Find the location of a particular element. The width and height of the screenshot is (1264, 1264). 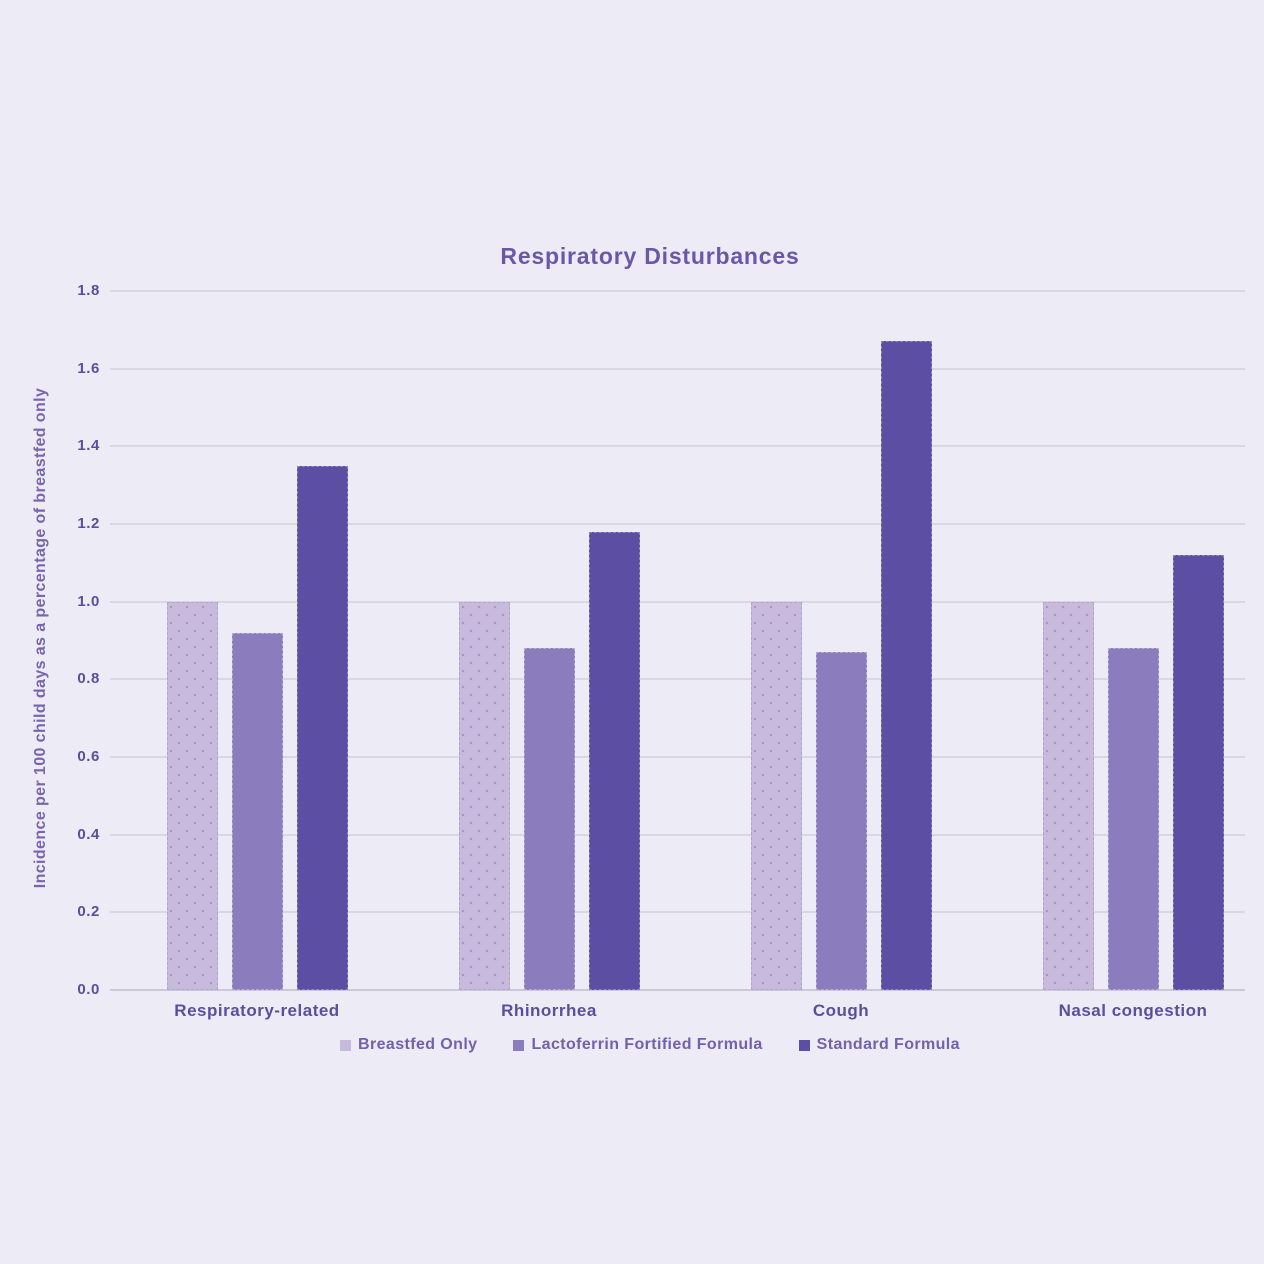

x-category-label: Respiratory-related is located at coordinates (257, 1010).